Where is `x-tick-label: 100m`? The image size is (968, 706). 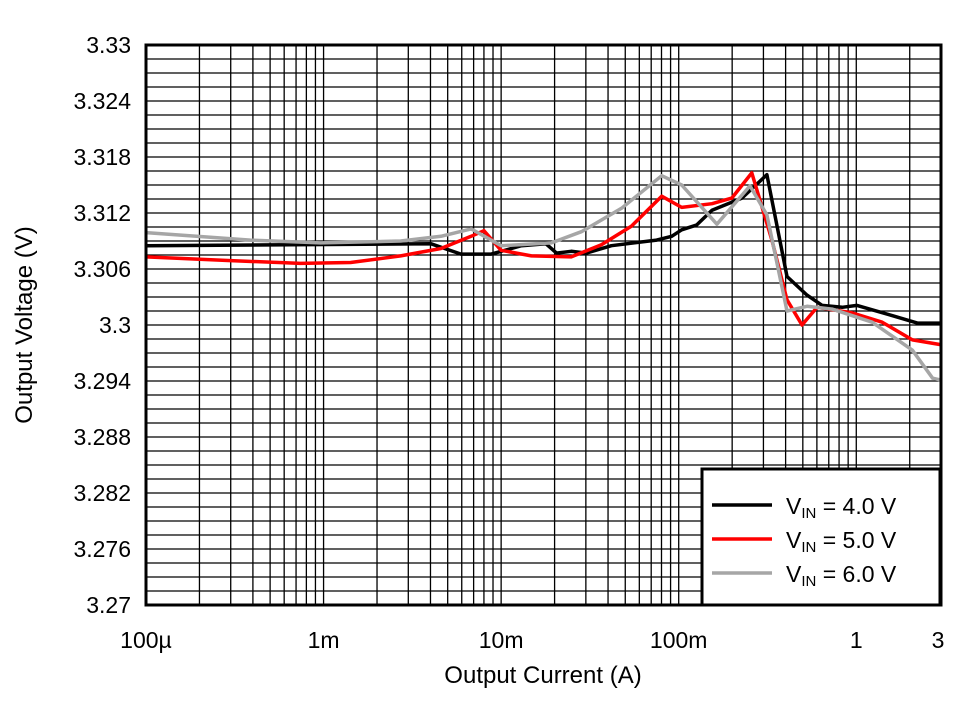 x-tick-label: 100m is located at coordinates (679, 640).